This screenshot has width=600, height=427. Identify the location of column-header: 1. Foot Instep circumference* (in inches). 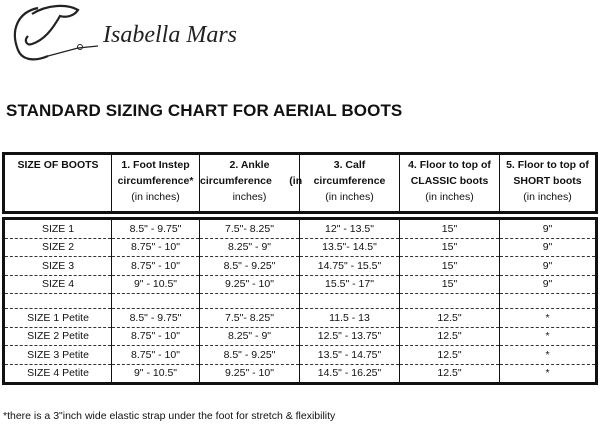
(155, 183).